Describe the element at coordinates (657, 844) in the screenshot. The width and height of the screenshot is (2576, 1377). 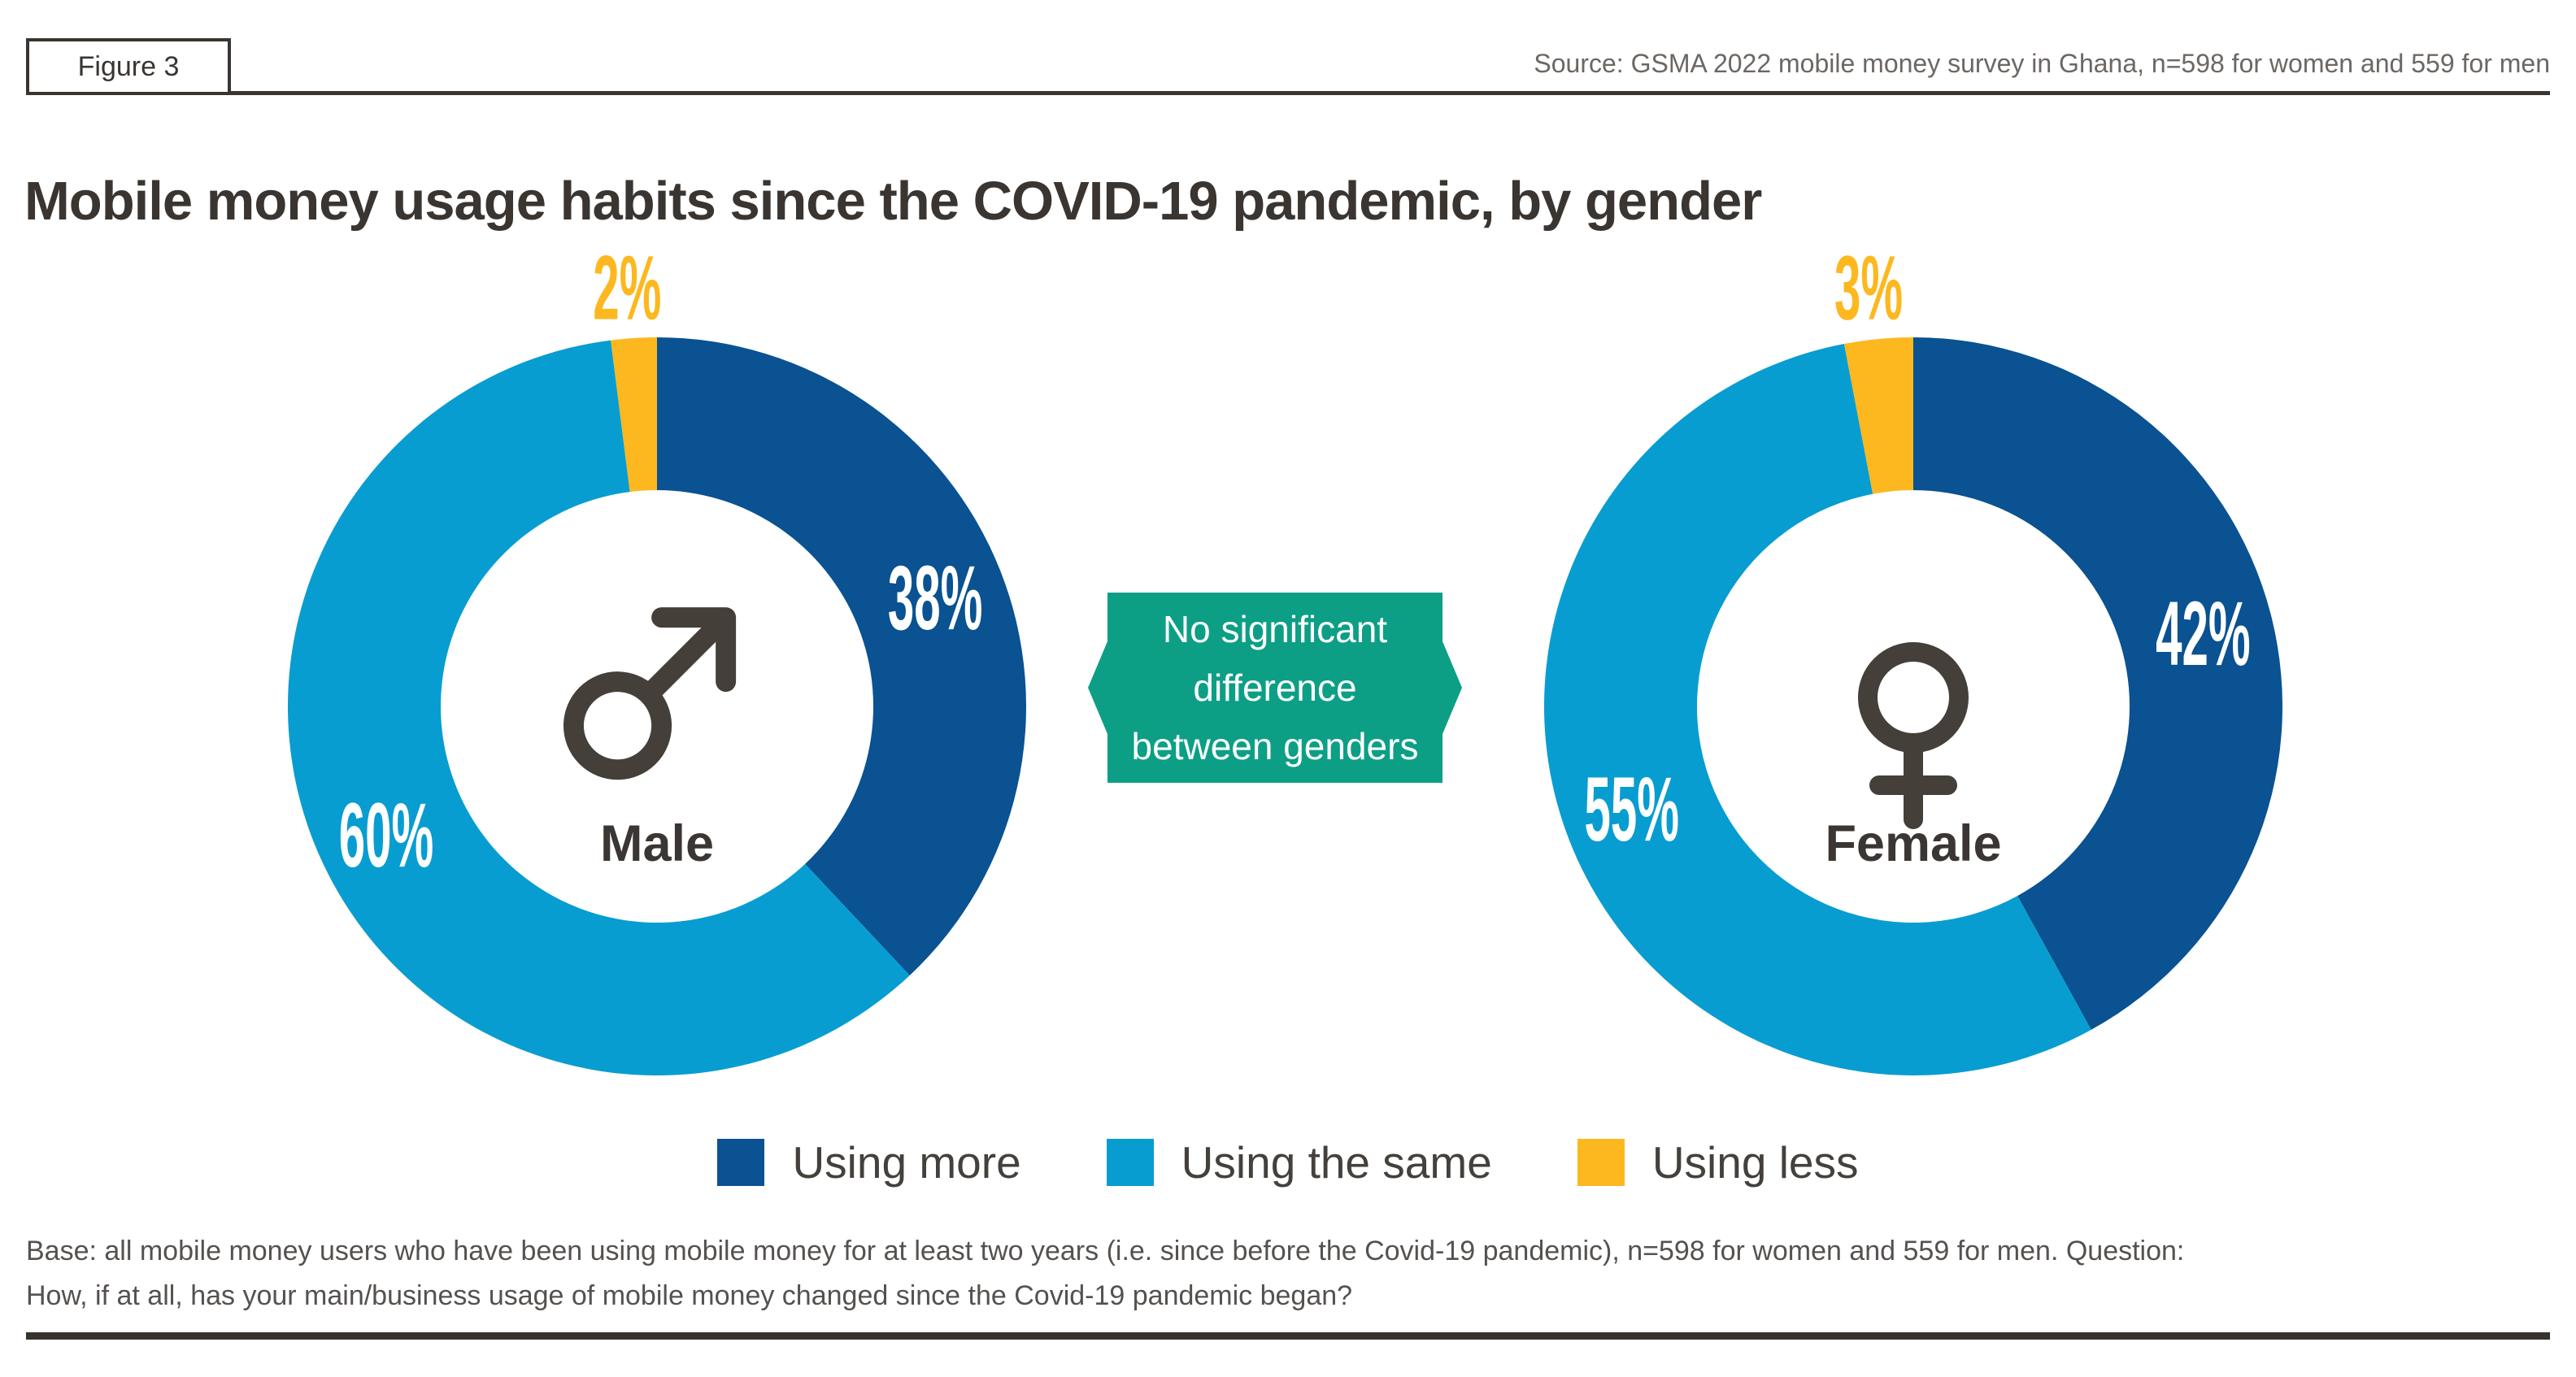
I see `donut-center-label-male: Male` at that location.